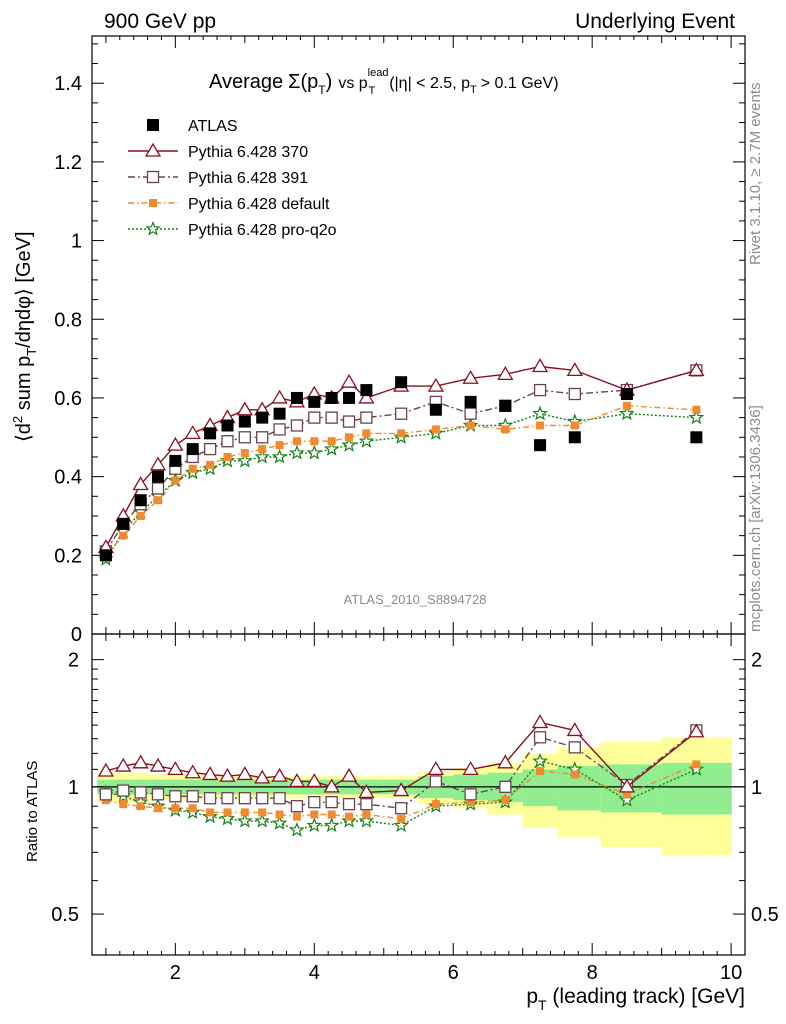 The image size is (786, 1024). I want to click on legend-label: Pythia 6.428 default, so click(259, 204).